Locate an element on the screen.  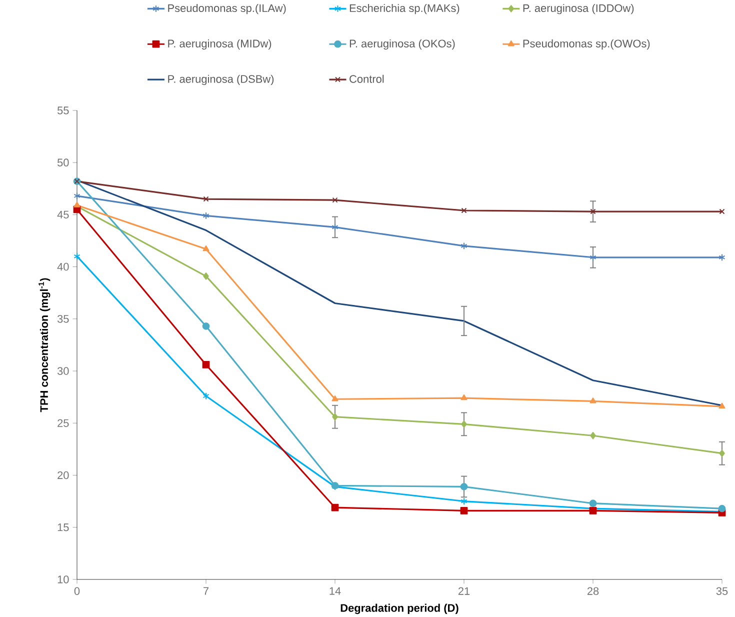
legend-label: Pseudomonas sp.(OWOs) is located at coordinates (586, 44).